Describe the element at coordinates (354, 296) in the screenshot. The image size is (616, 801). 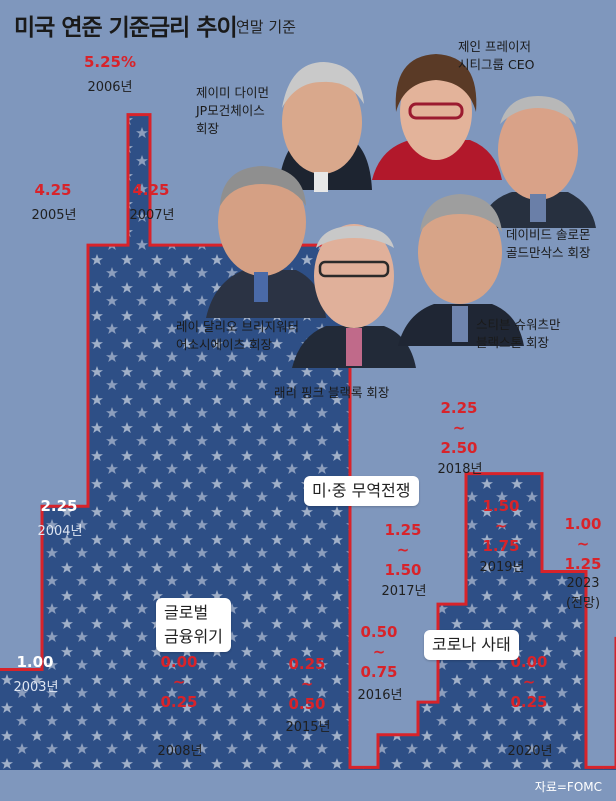
I see `portrait-larry-fink` at that location.